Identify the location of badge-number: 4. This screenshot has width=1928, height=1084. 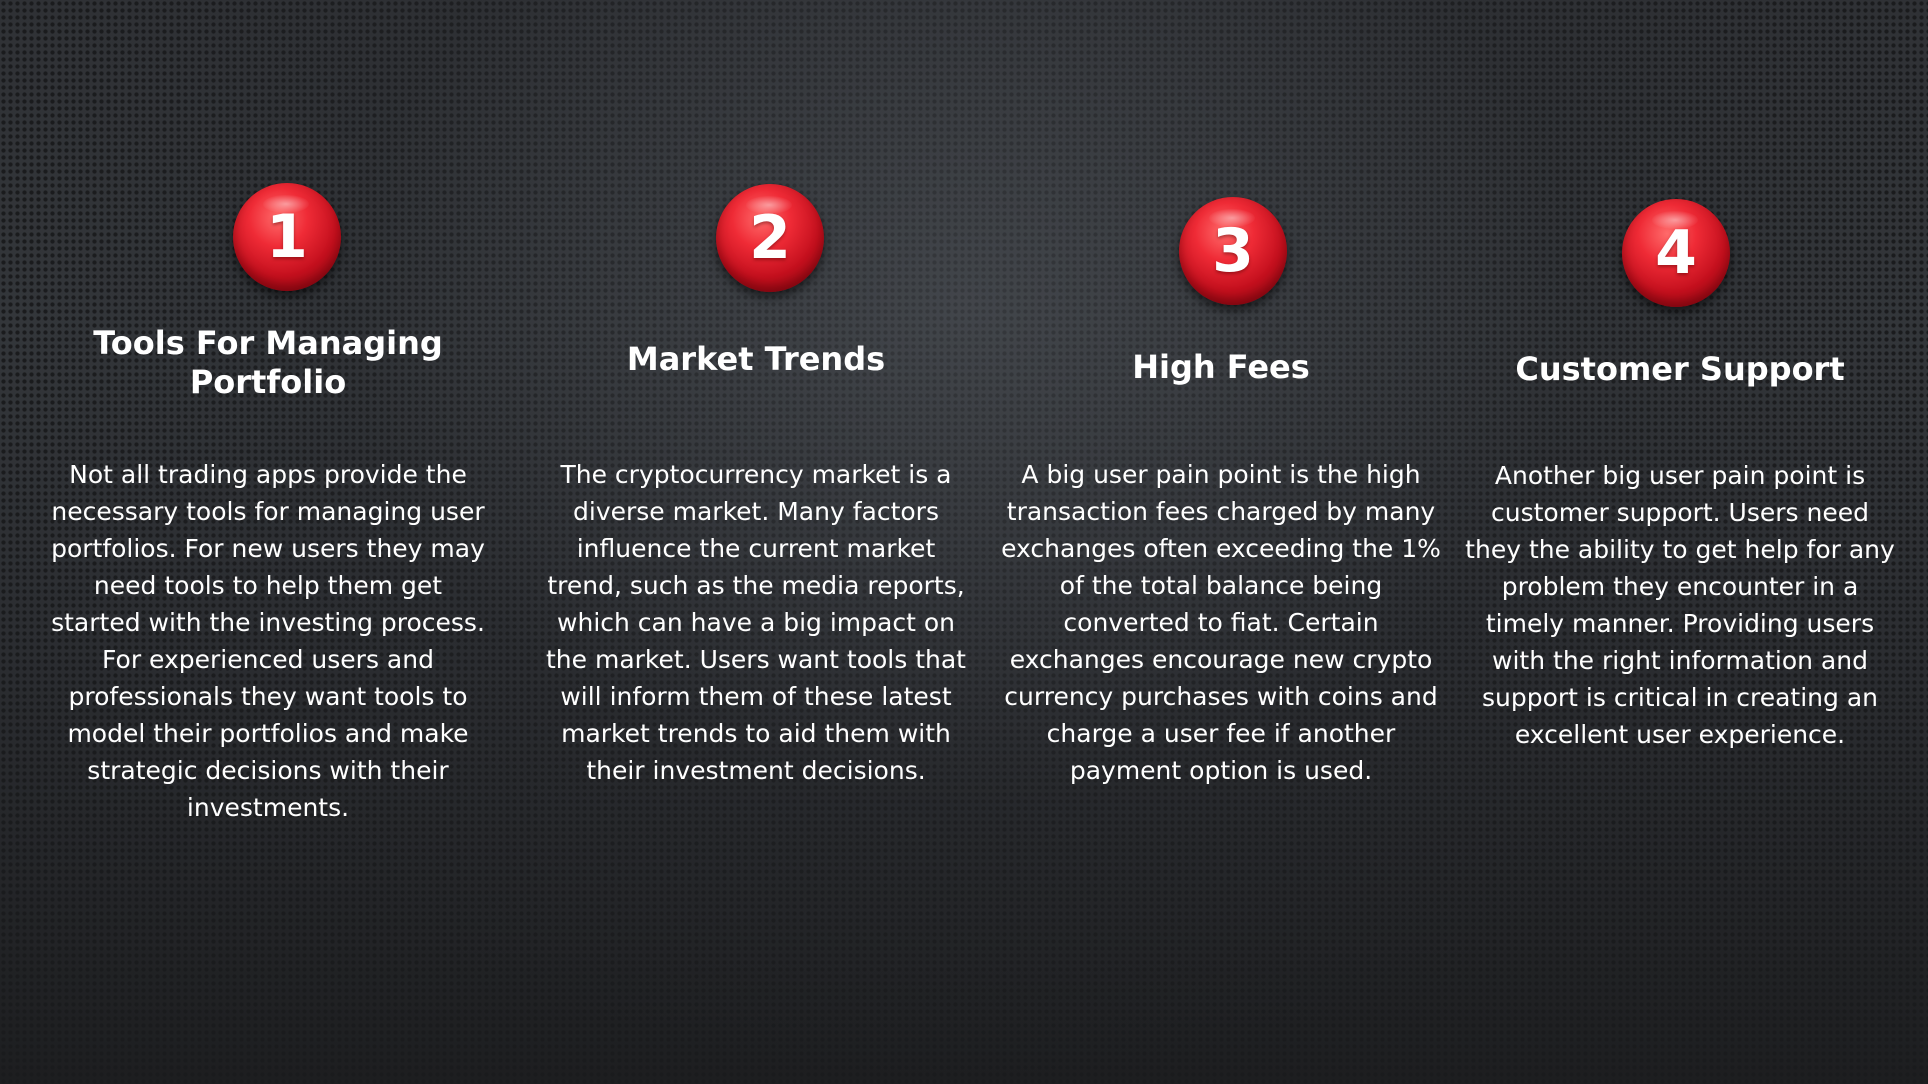
(1676, 253).